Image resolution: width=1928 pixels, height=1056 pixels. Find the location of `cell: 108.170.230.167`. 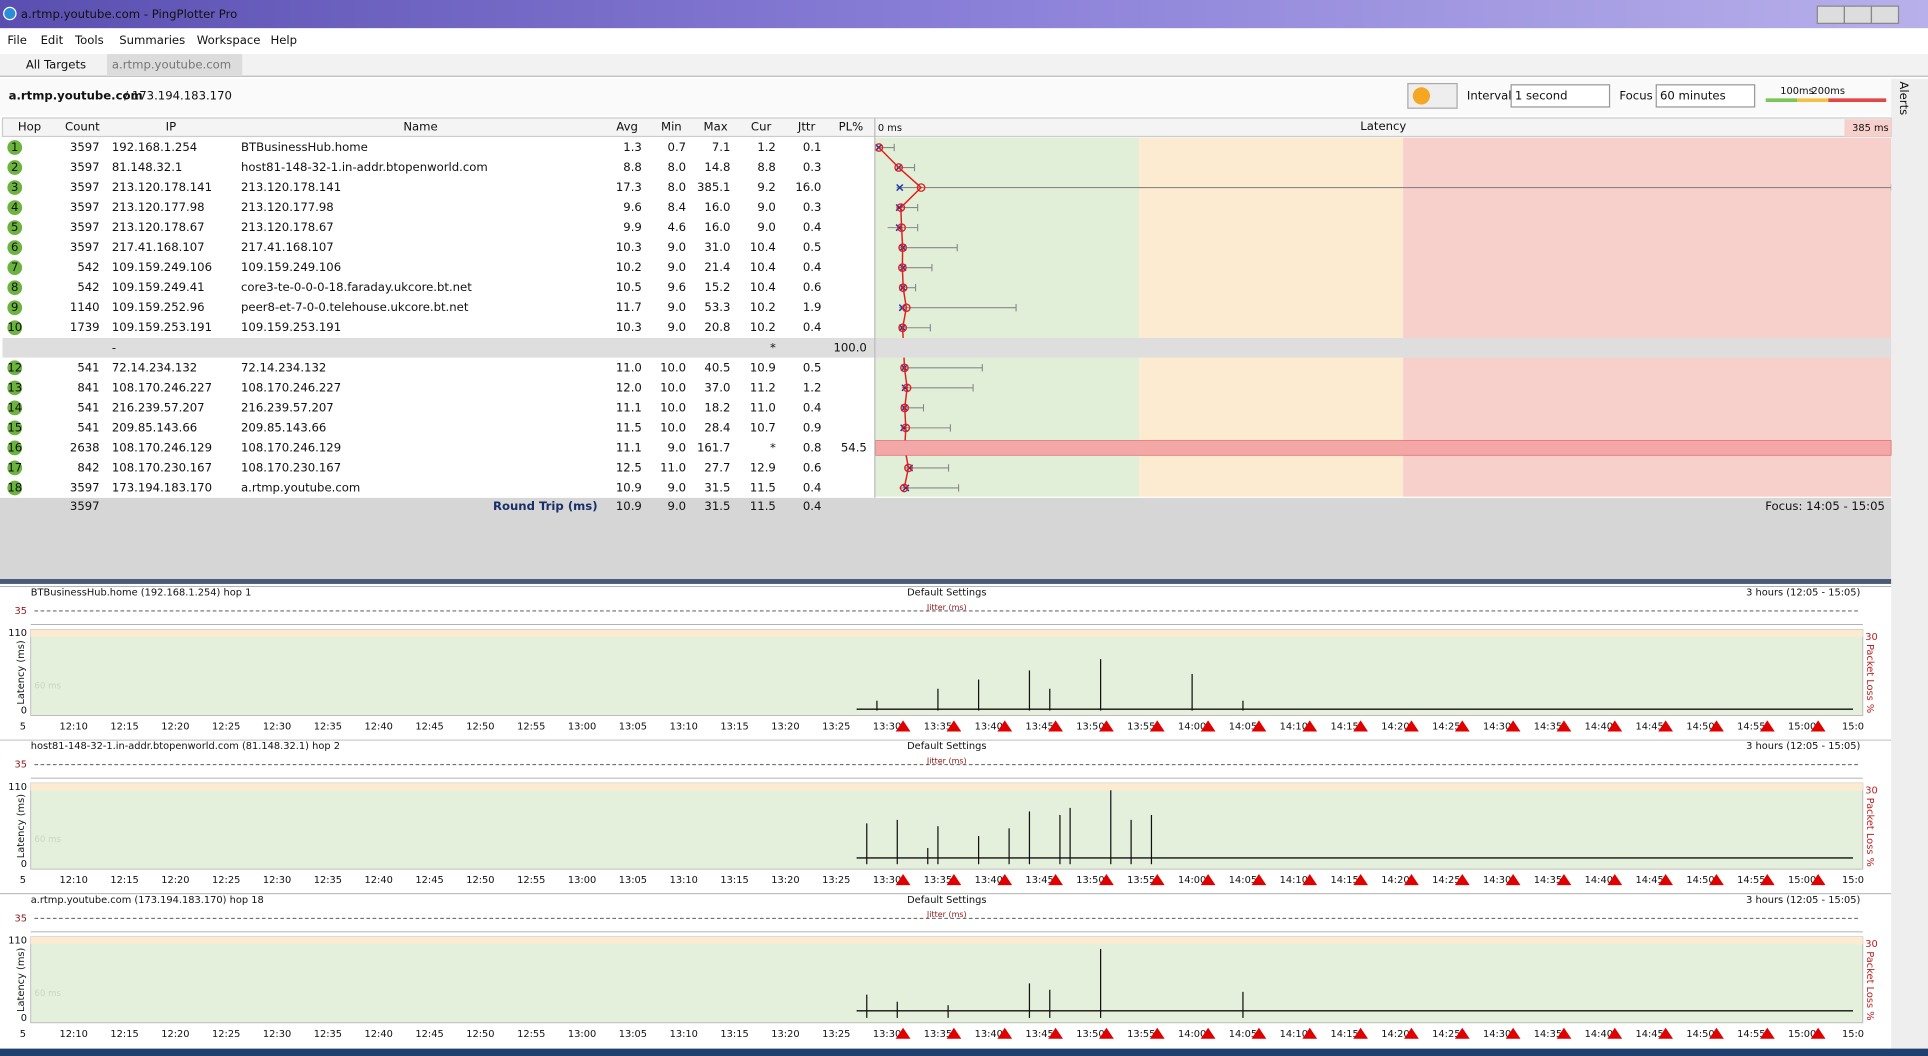

cell: 108.170.230.167 is located at coordinates (291, 467).